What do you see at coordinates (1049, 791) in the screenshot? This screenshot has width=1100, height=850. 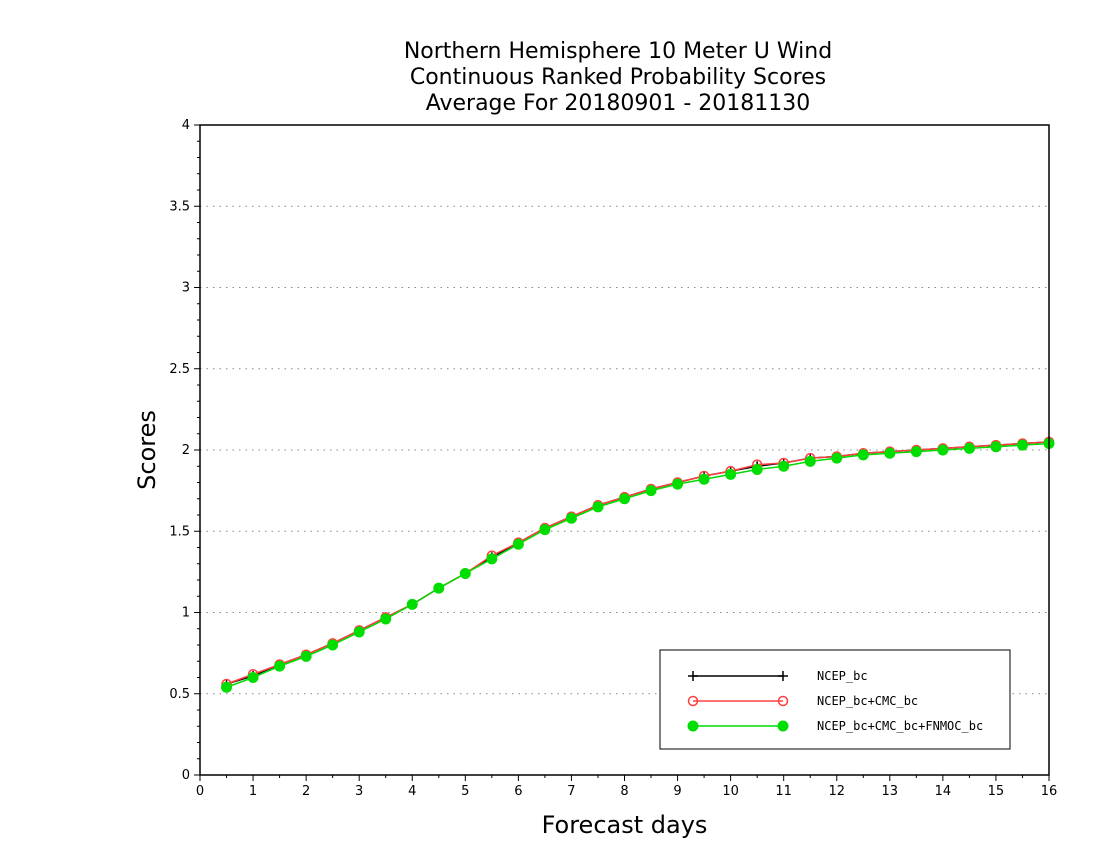 I see `x-tick-label: 16` at bounding box center [1049, 791].